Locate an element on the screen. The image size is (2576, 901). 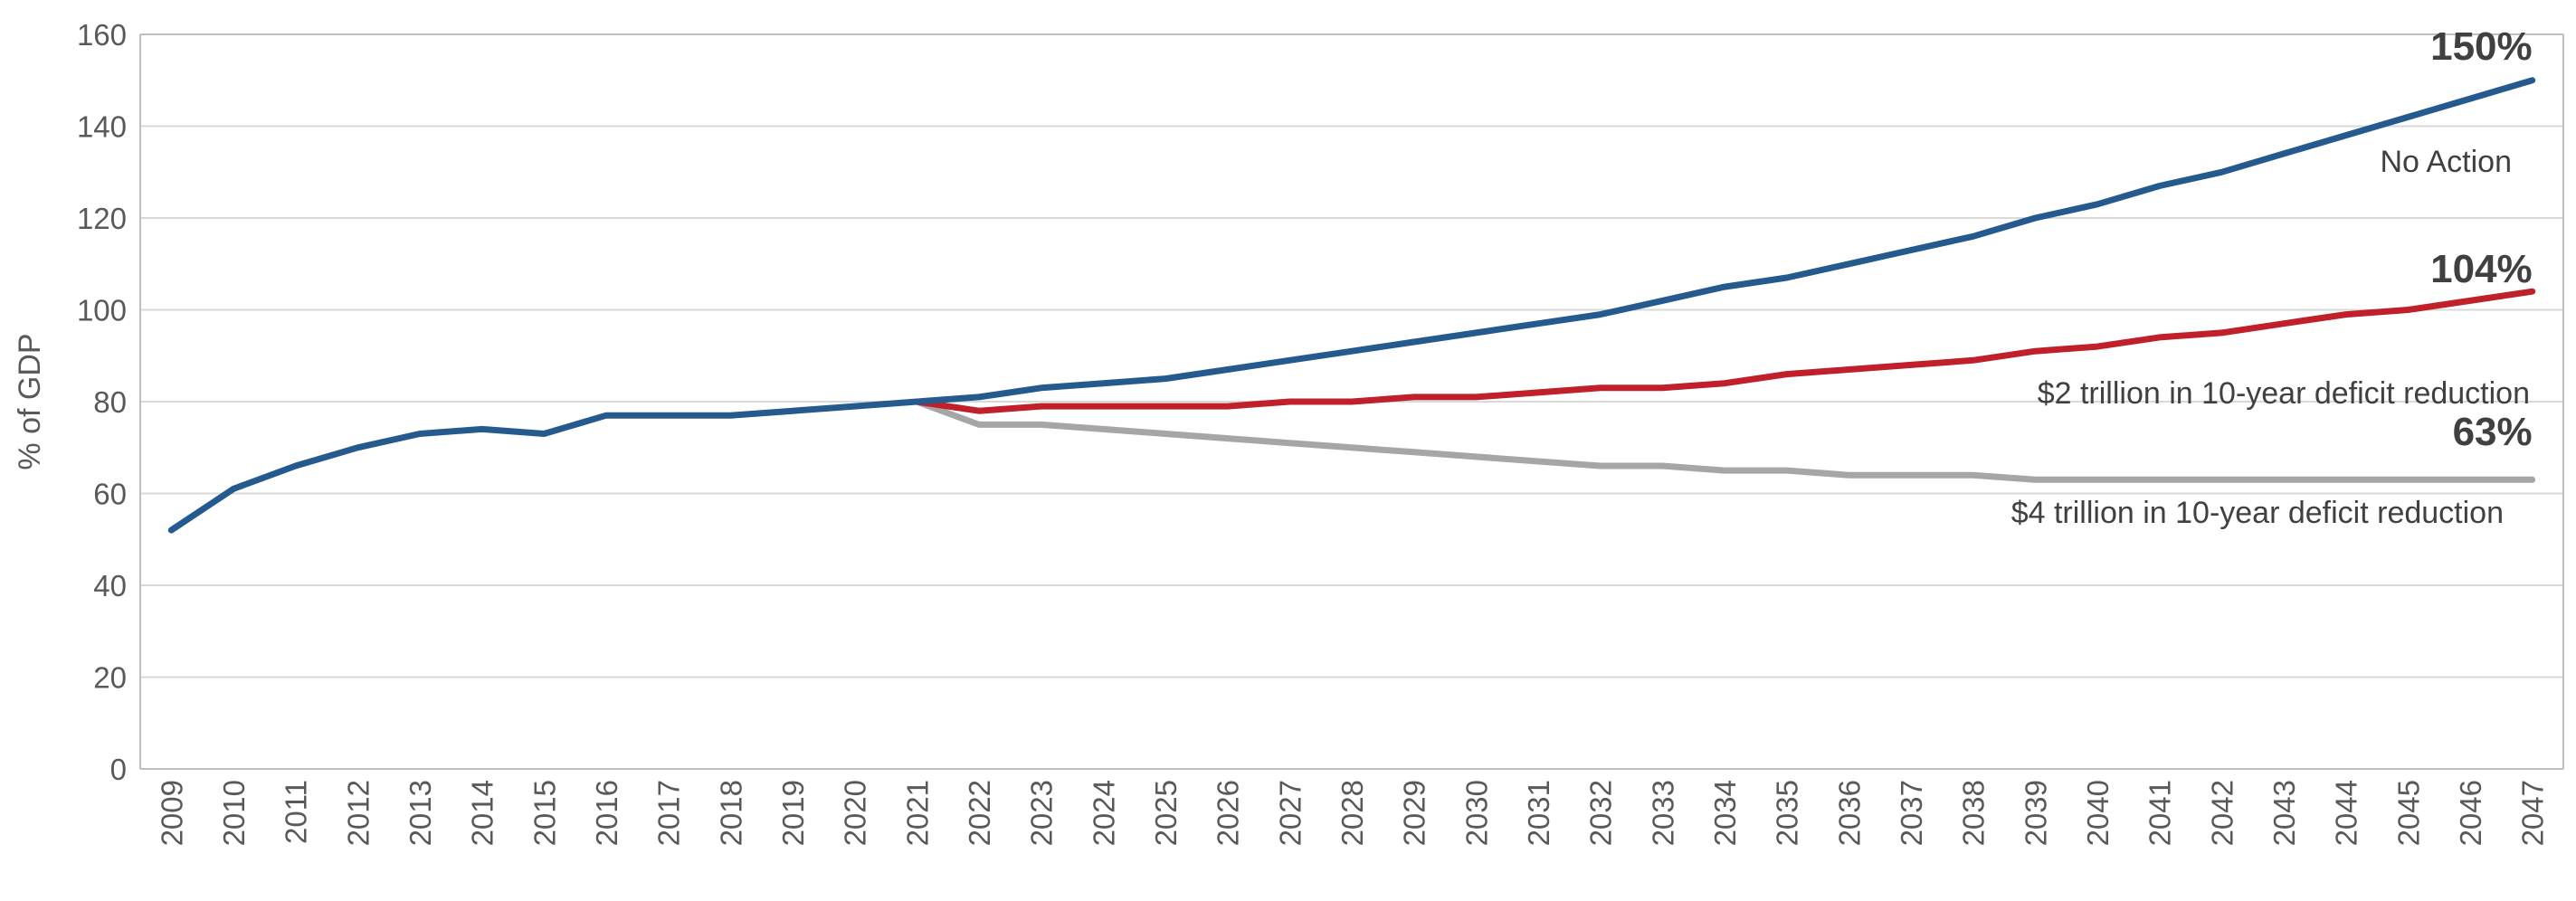
x-tick-label: 2023 is located at coordinates (1042, 813).